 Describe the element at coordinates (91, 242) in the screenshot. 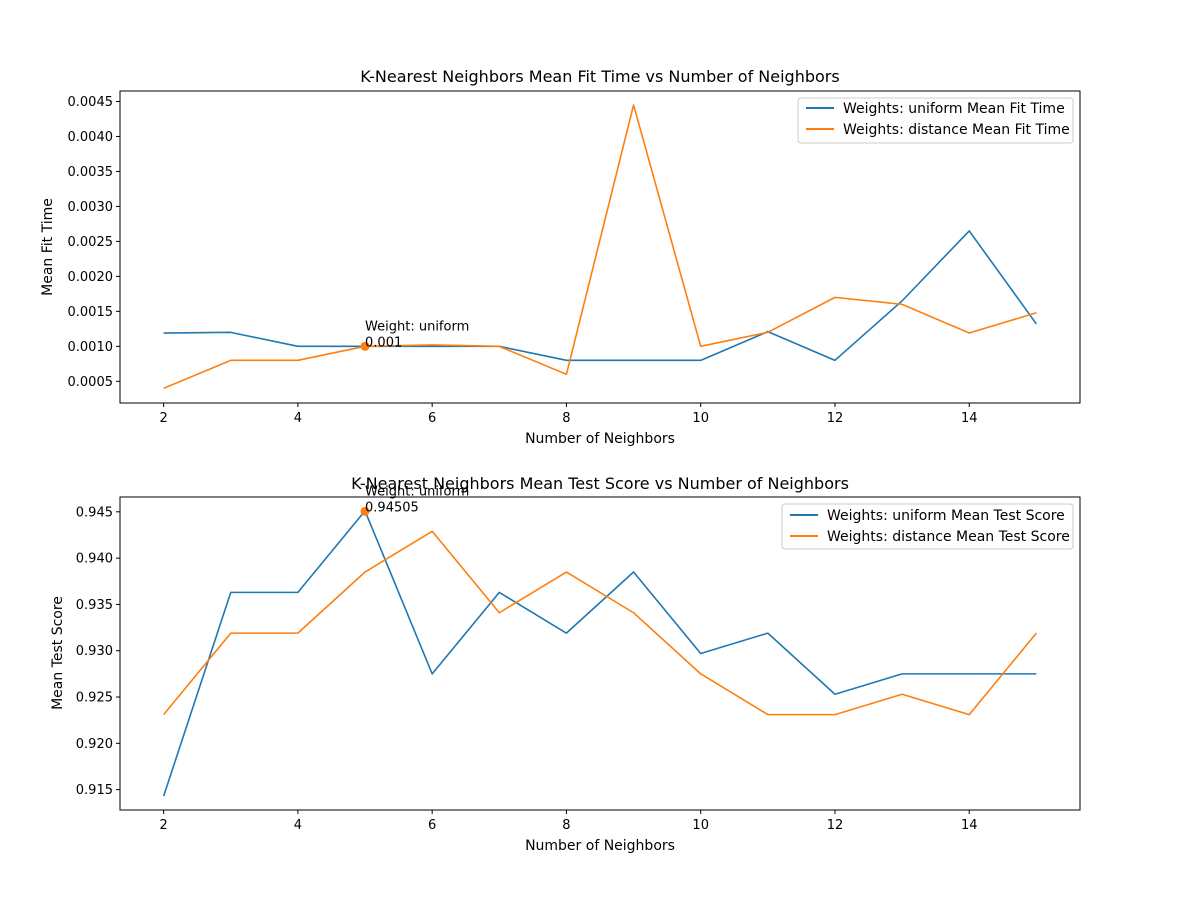

I see `fit-time-y-tick-label-0.0025: 0.0025` at that location.